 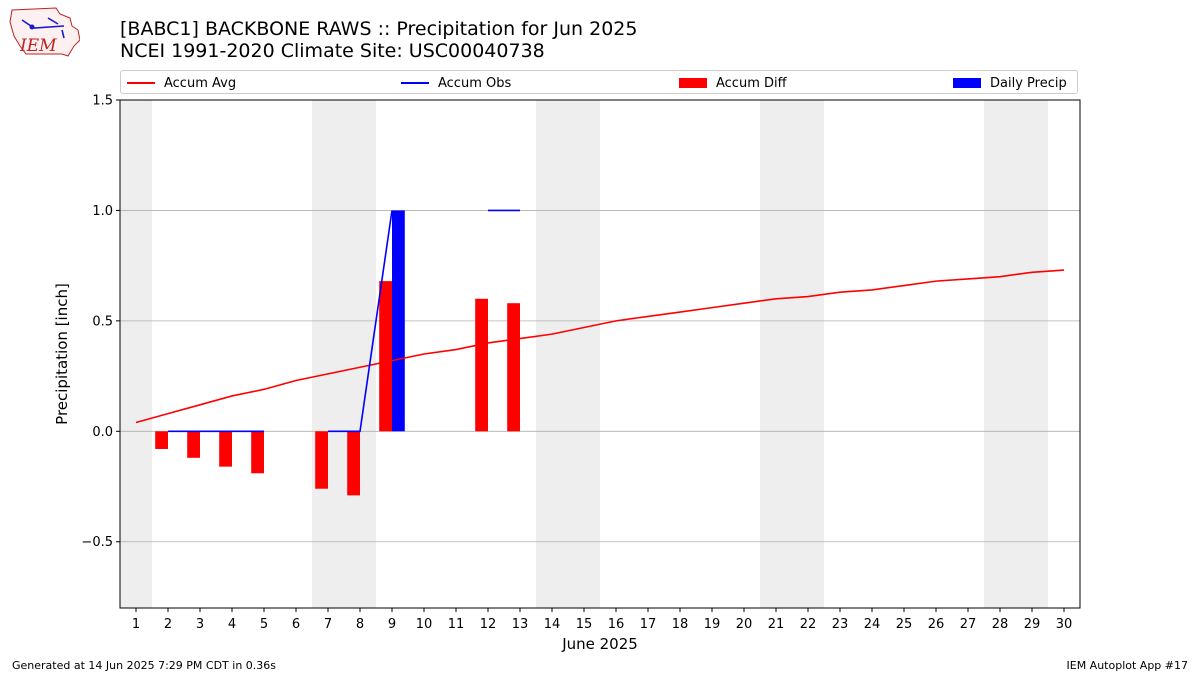 I want to click on x-tick-label: 8, so click(x=360, y=624).